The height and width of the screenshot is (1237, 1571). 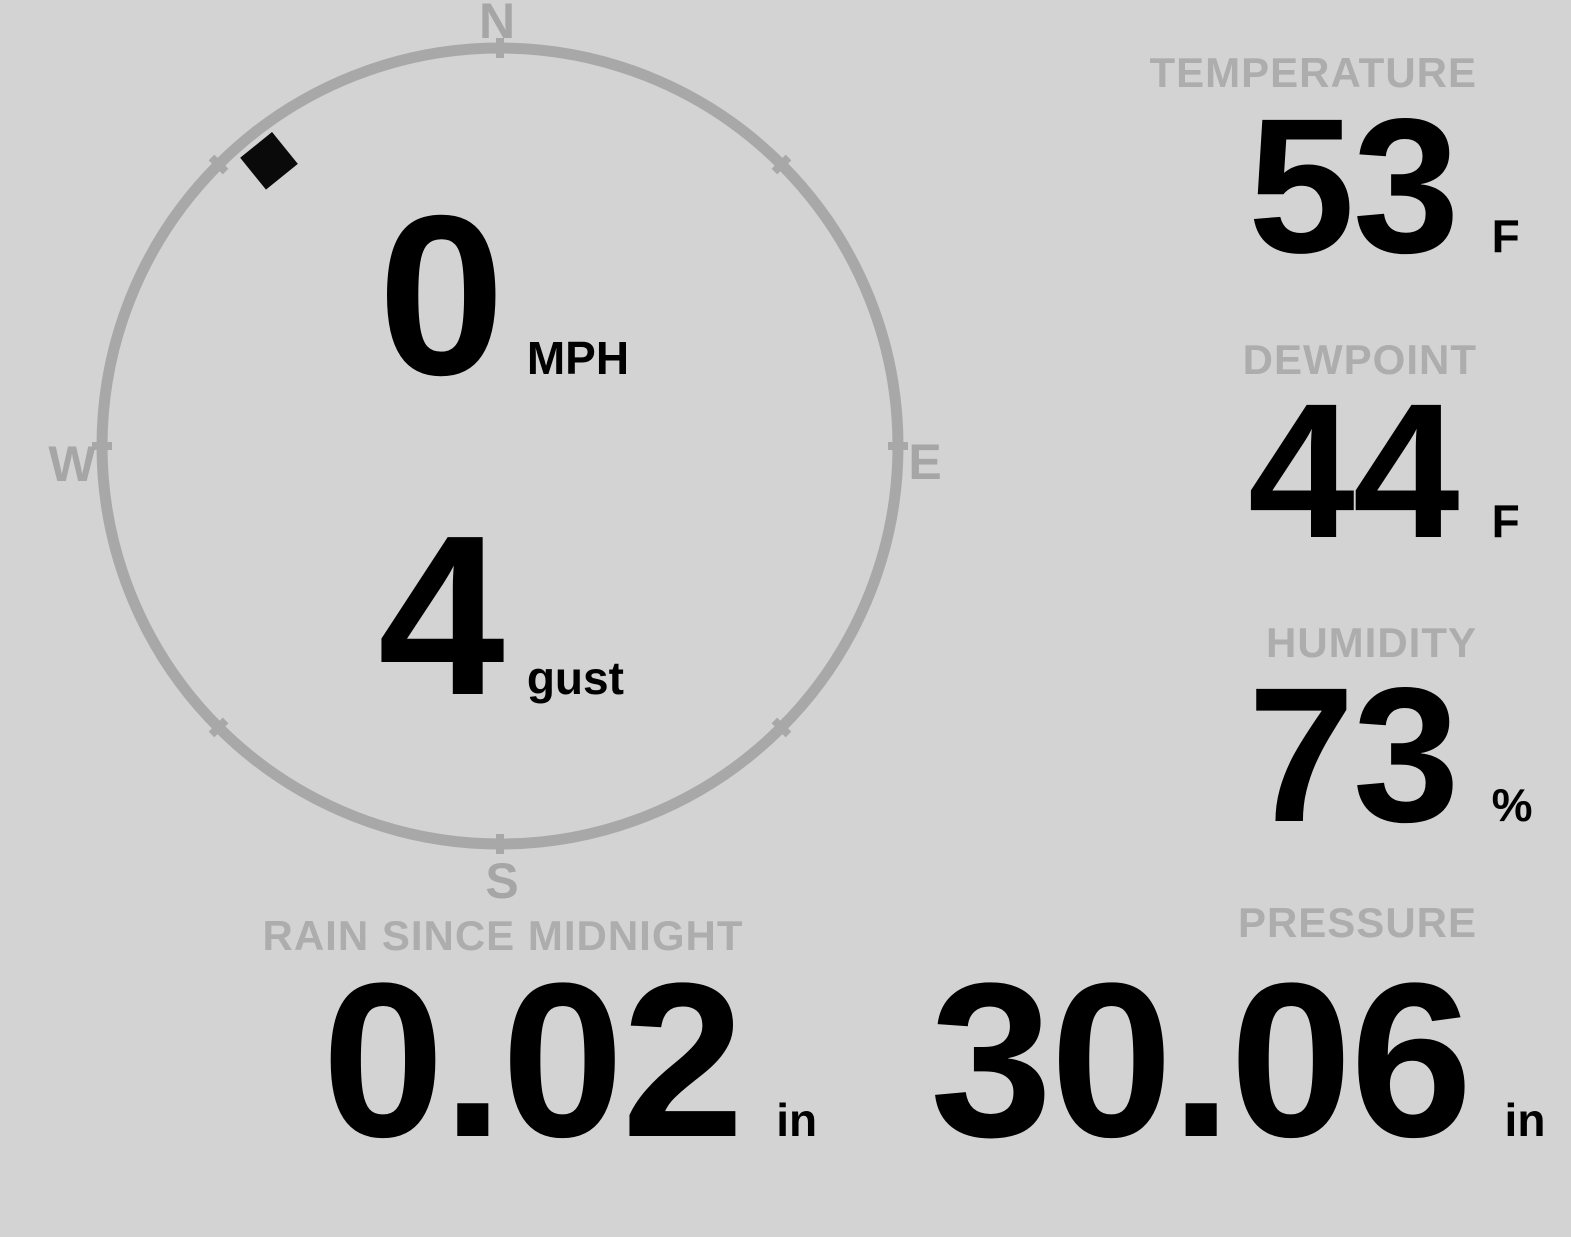 What do you see at coordinates (1354, 470) in the screenshot?
I see `dewpoint-value: 44` at bounding box center [1354, 470].